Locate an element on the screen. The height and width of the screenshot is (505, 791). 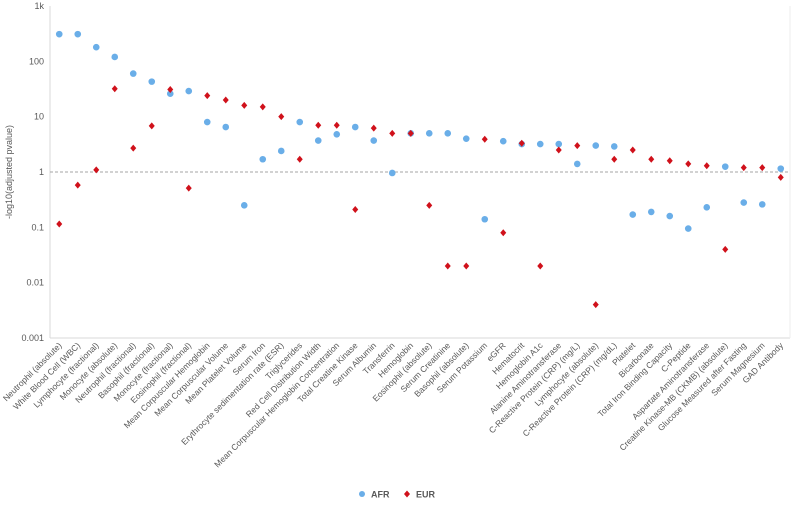
legend-label-afr: AFR is located at coordinates (380, 495).